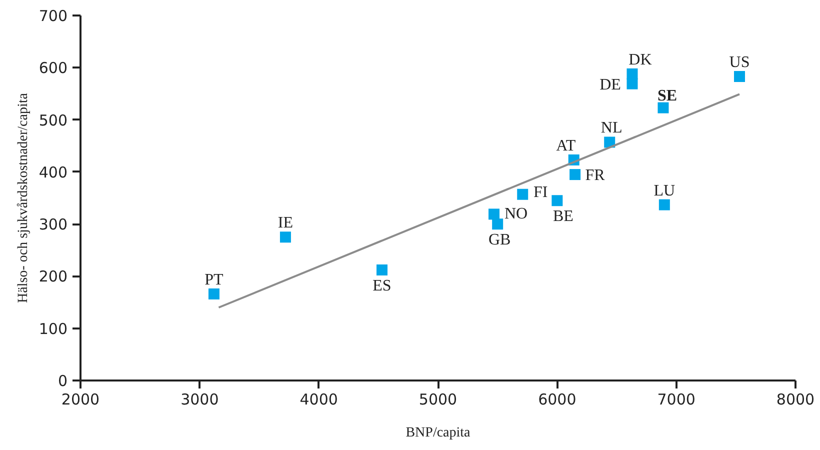 The image size is (820, 450). What do you see at coordinates (53, 120) in the screenshot?
I see `y-tick-label: 500` at bounding box center [53, 120].